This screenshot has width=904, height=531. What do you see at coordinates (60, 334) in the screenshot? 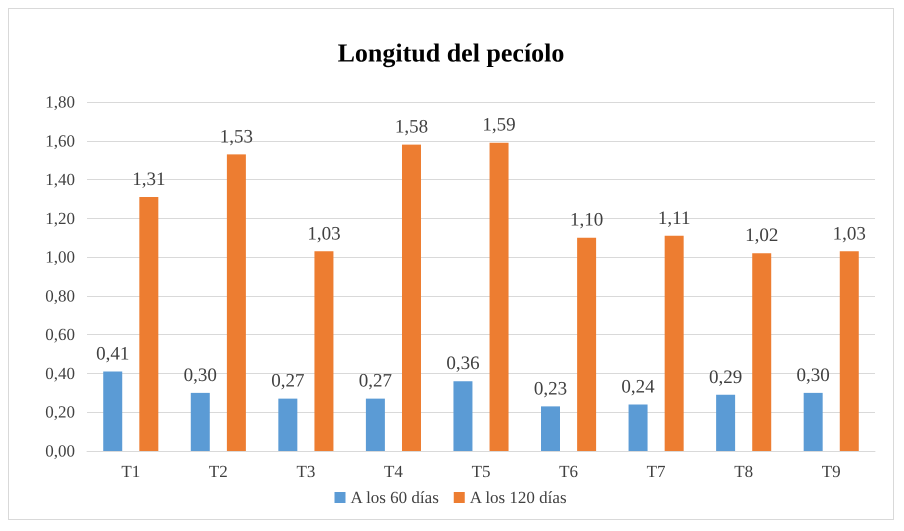
I see `y-tick-label: 0,60` at bounding box center [60, 334].